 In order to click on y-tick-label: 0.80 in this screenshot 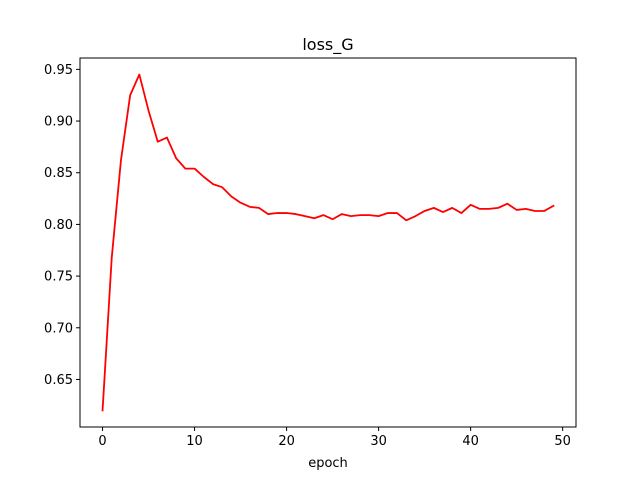, I will do `click(58, 225)`.